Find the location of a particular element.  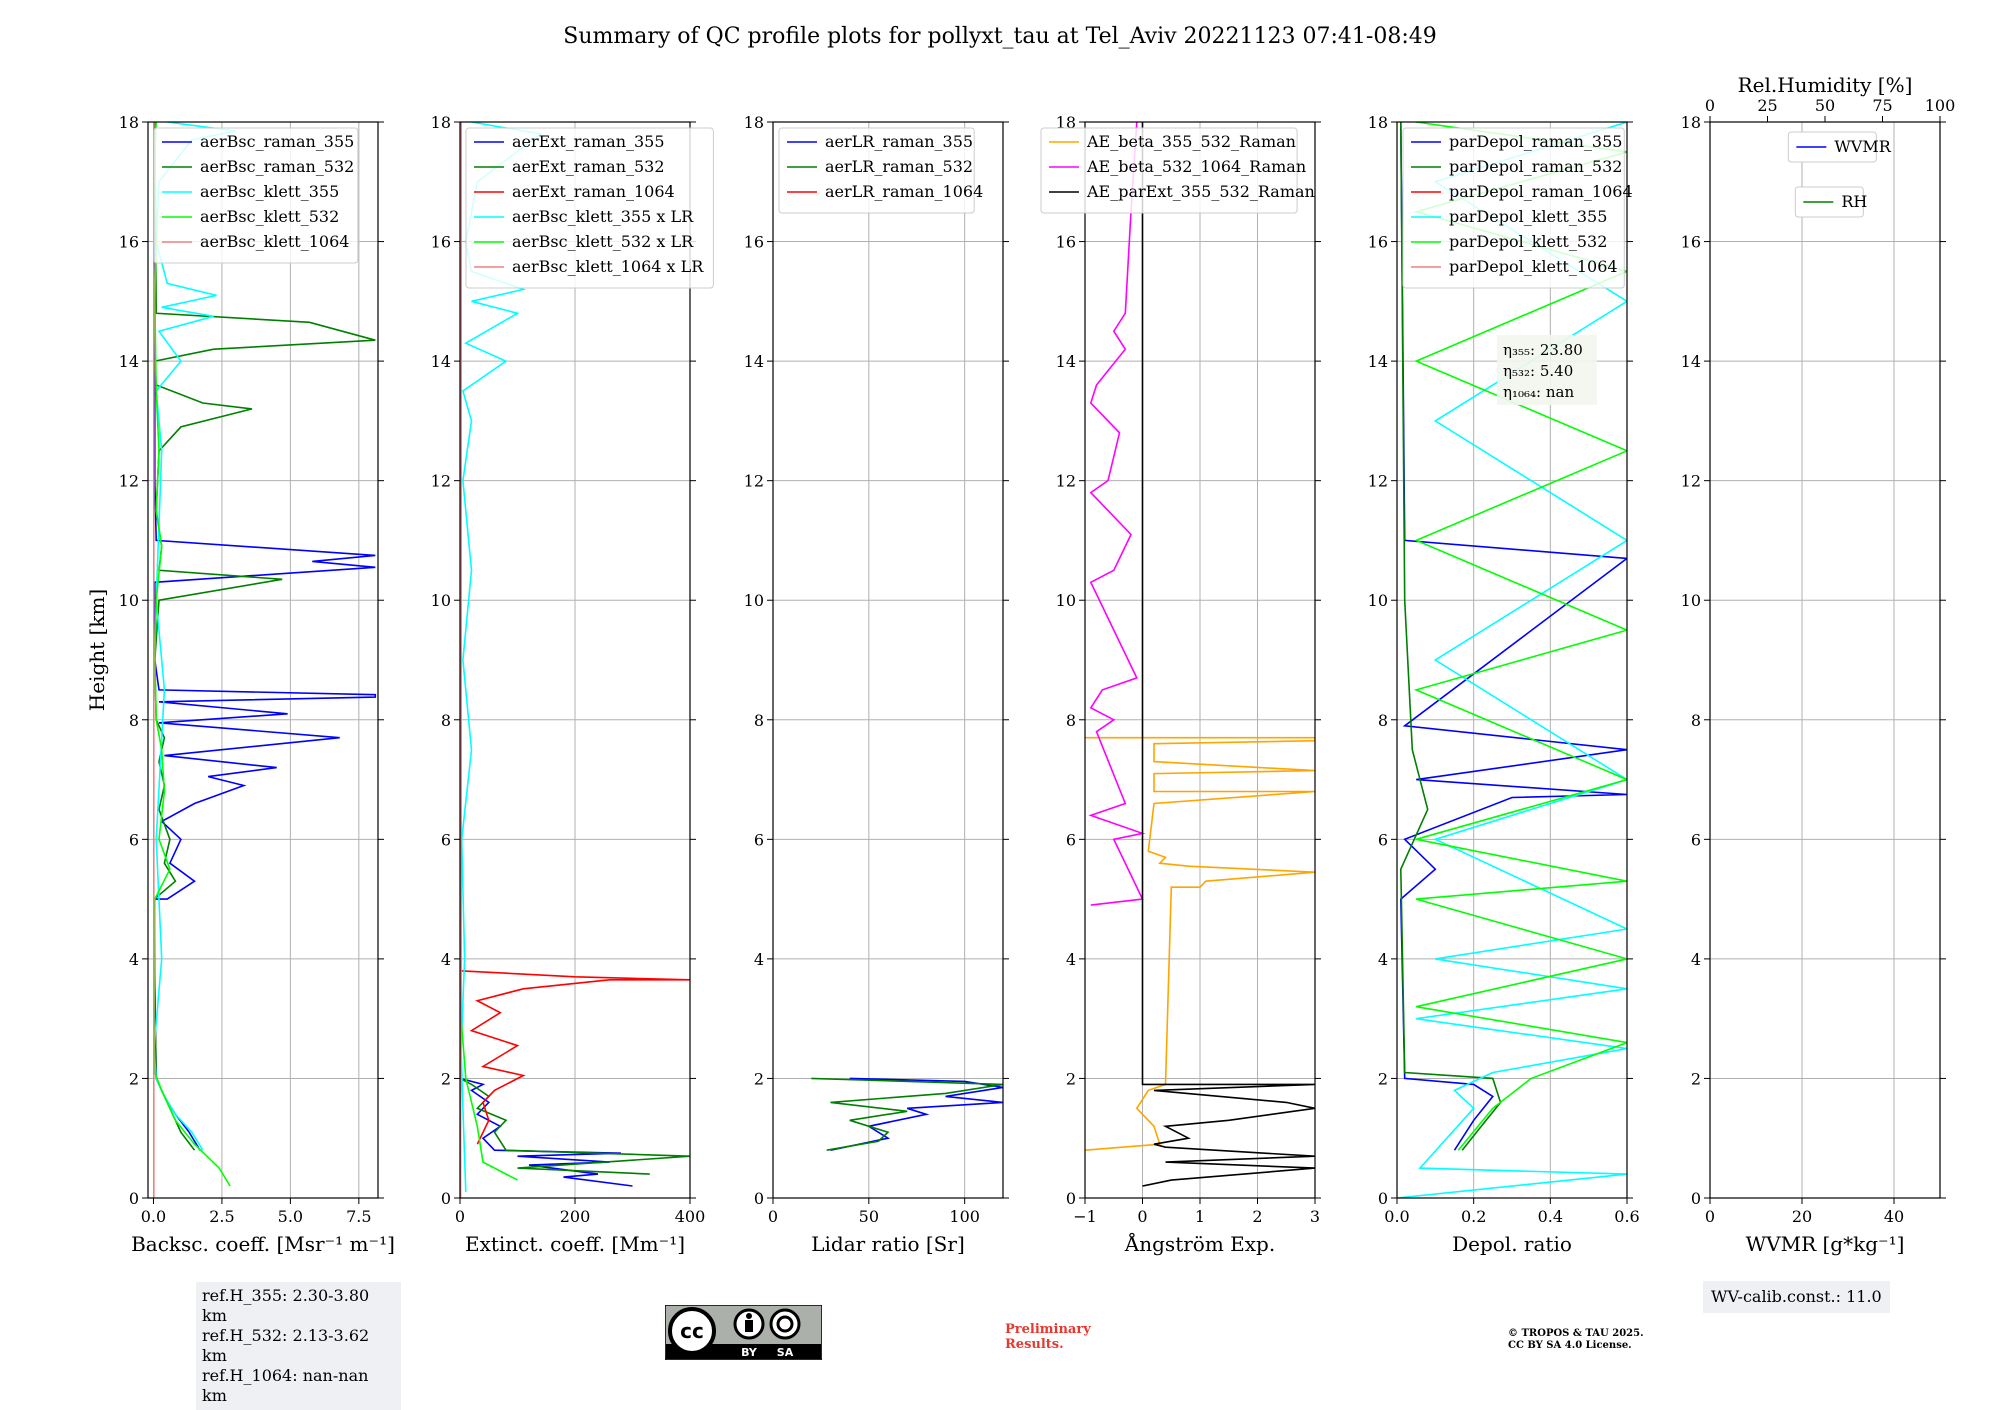

x-tick-label: 0.4 is located at coordinates (1550, 1216).